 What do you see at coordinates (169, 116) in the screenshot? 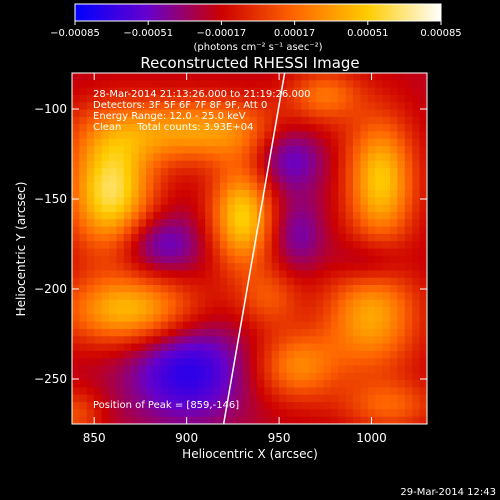
I see `annotation-energy-range: Energy Range: 12.0 - 25.0 keV` at bounding box center [169, 116].